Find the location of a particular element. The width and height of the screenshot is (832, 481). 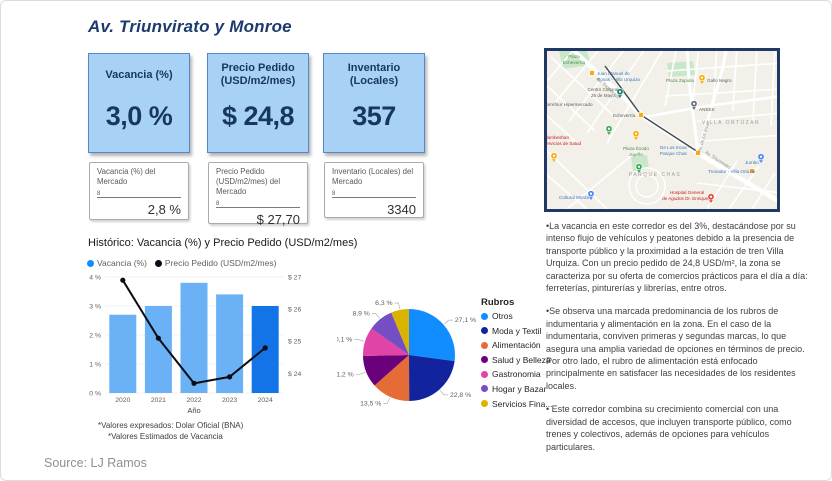

map-label: Jujeño is located at coordinates (636, 154).